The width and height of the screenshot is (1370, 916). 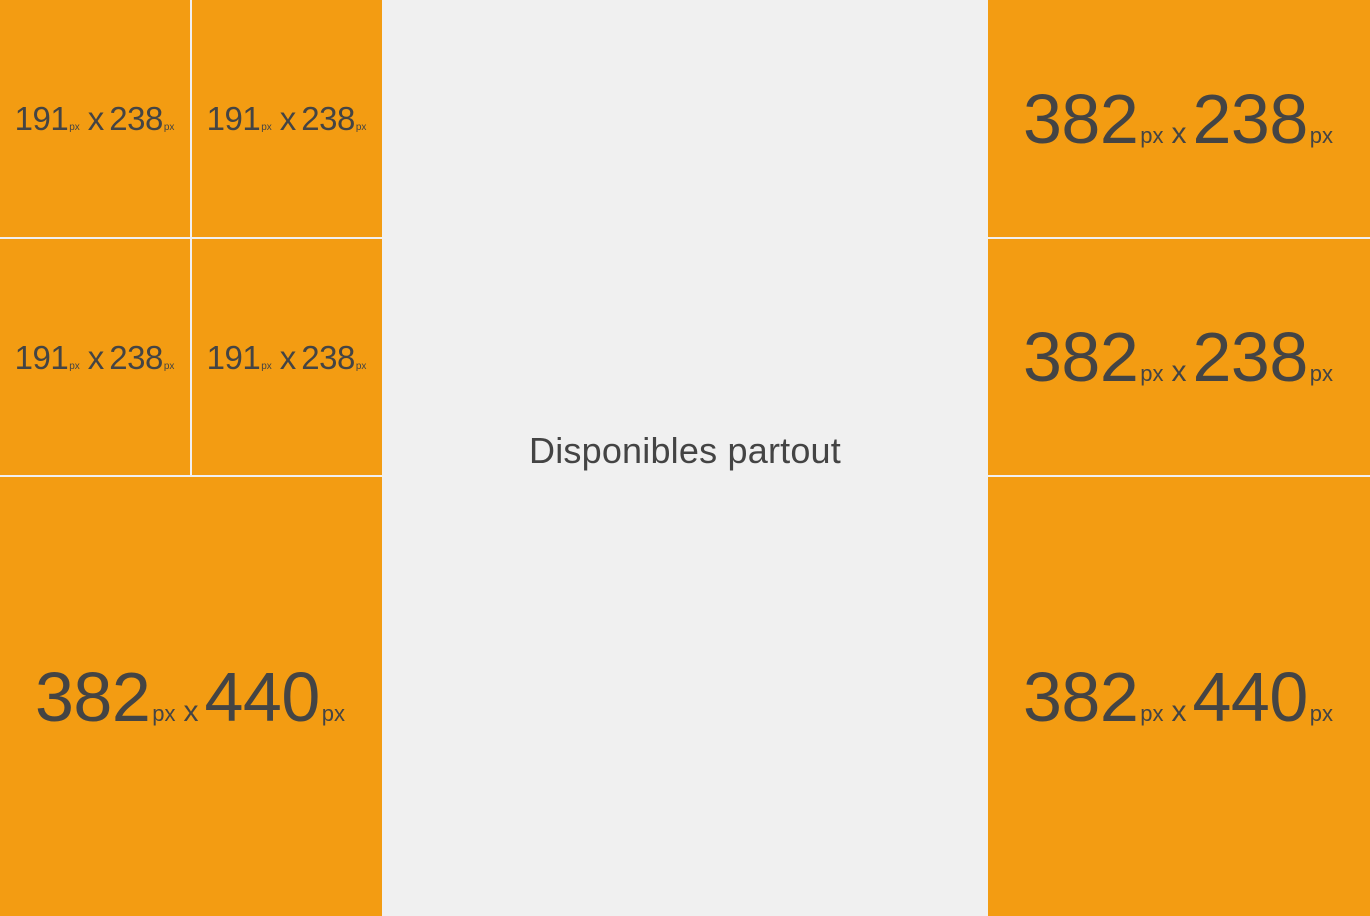 I want to click on tile-small-3: 191 px x 238 px, so click(x=95, y=357).